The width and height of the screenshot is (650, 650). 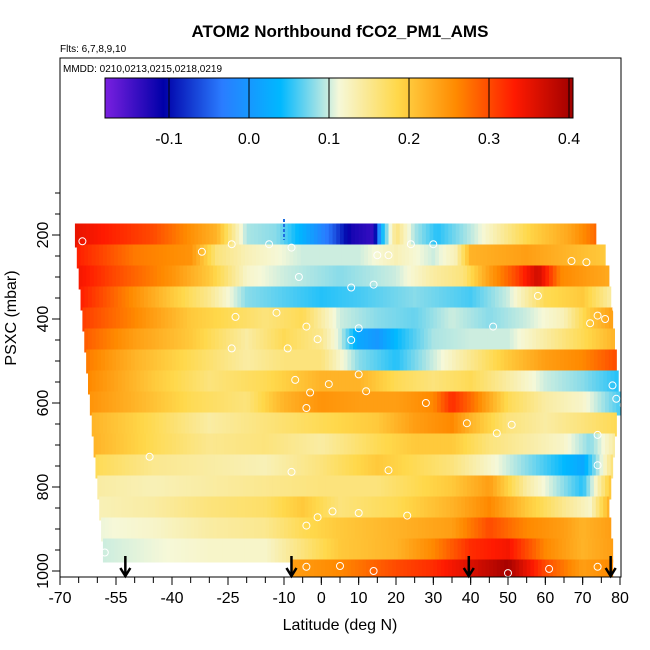 What do you see at coordinates (338, 592) in the screenshot?
I see `x-axis: -70 -55 -40 -25 -10 0 10 20 30 40 50 60 70 80` at bounding box center [338, 592].